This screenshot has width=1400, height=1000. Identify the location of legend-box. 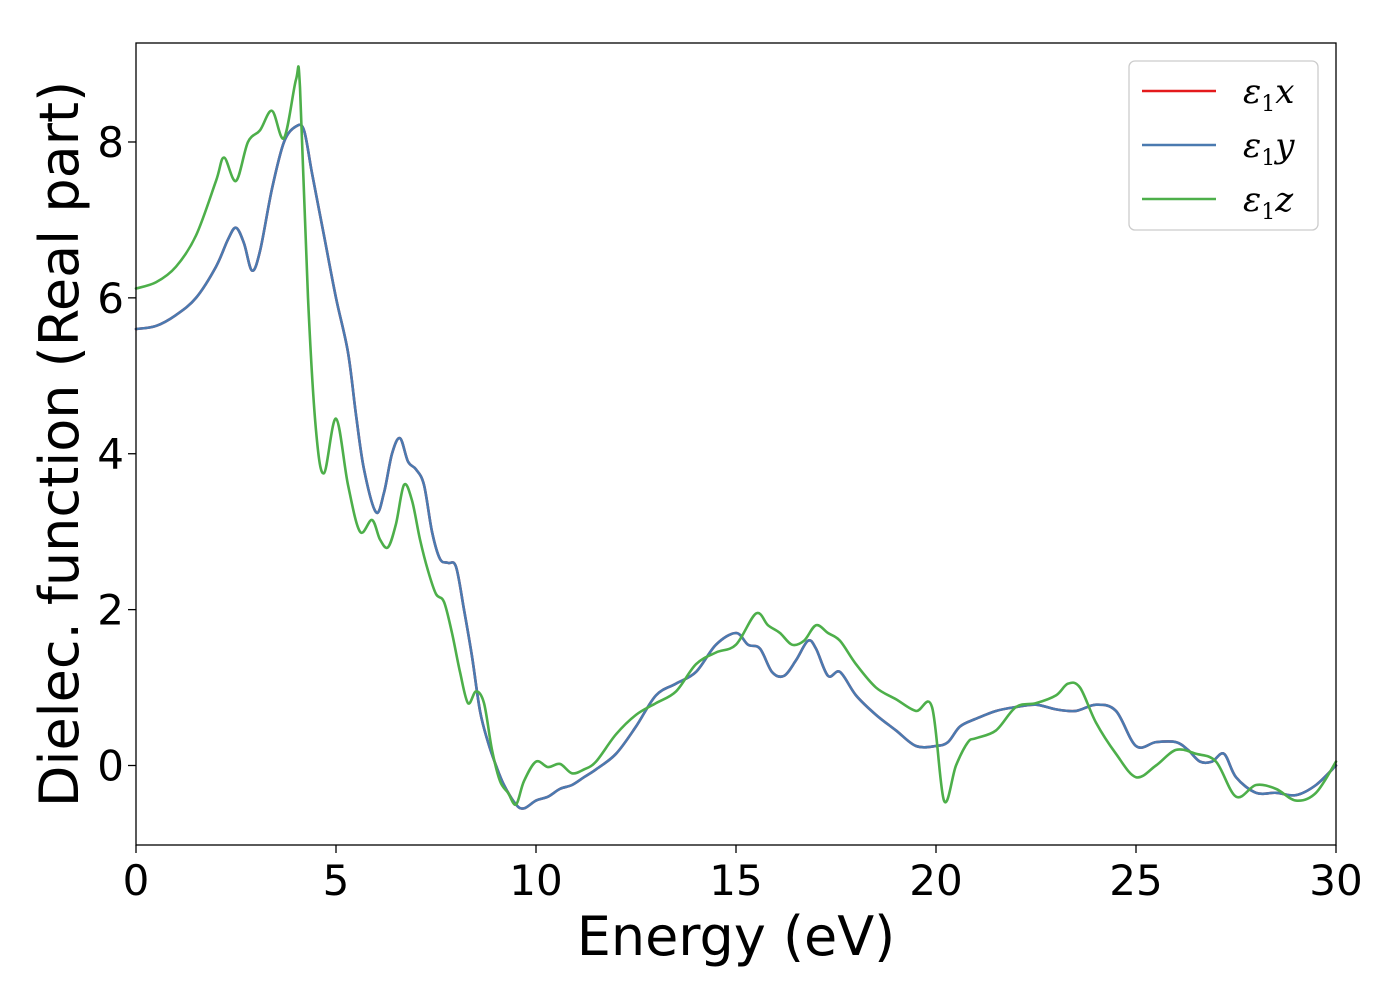
(1223, 145).